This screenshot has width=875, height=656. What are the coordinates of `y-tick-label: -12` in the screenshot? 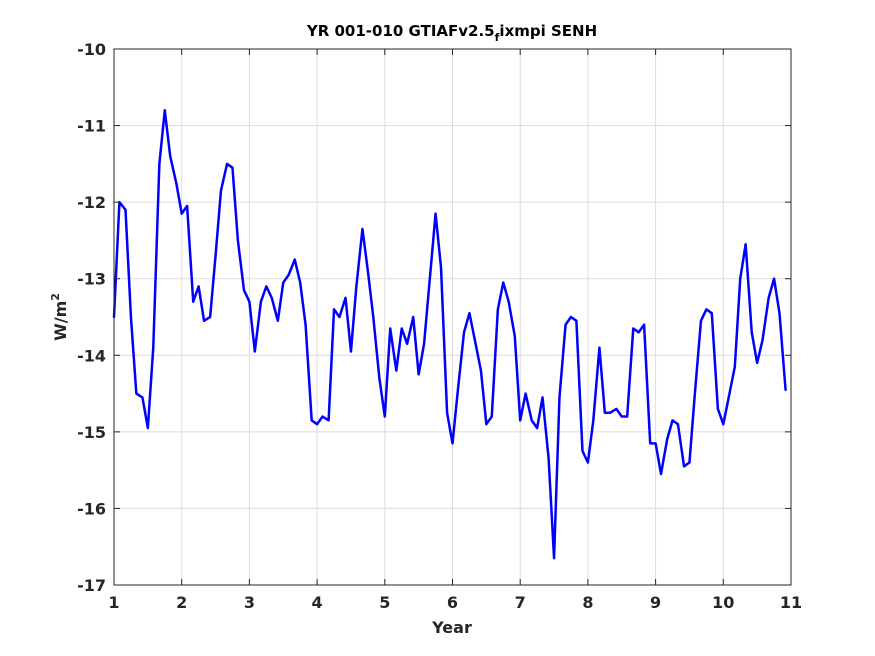 It's located at (91, 202).